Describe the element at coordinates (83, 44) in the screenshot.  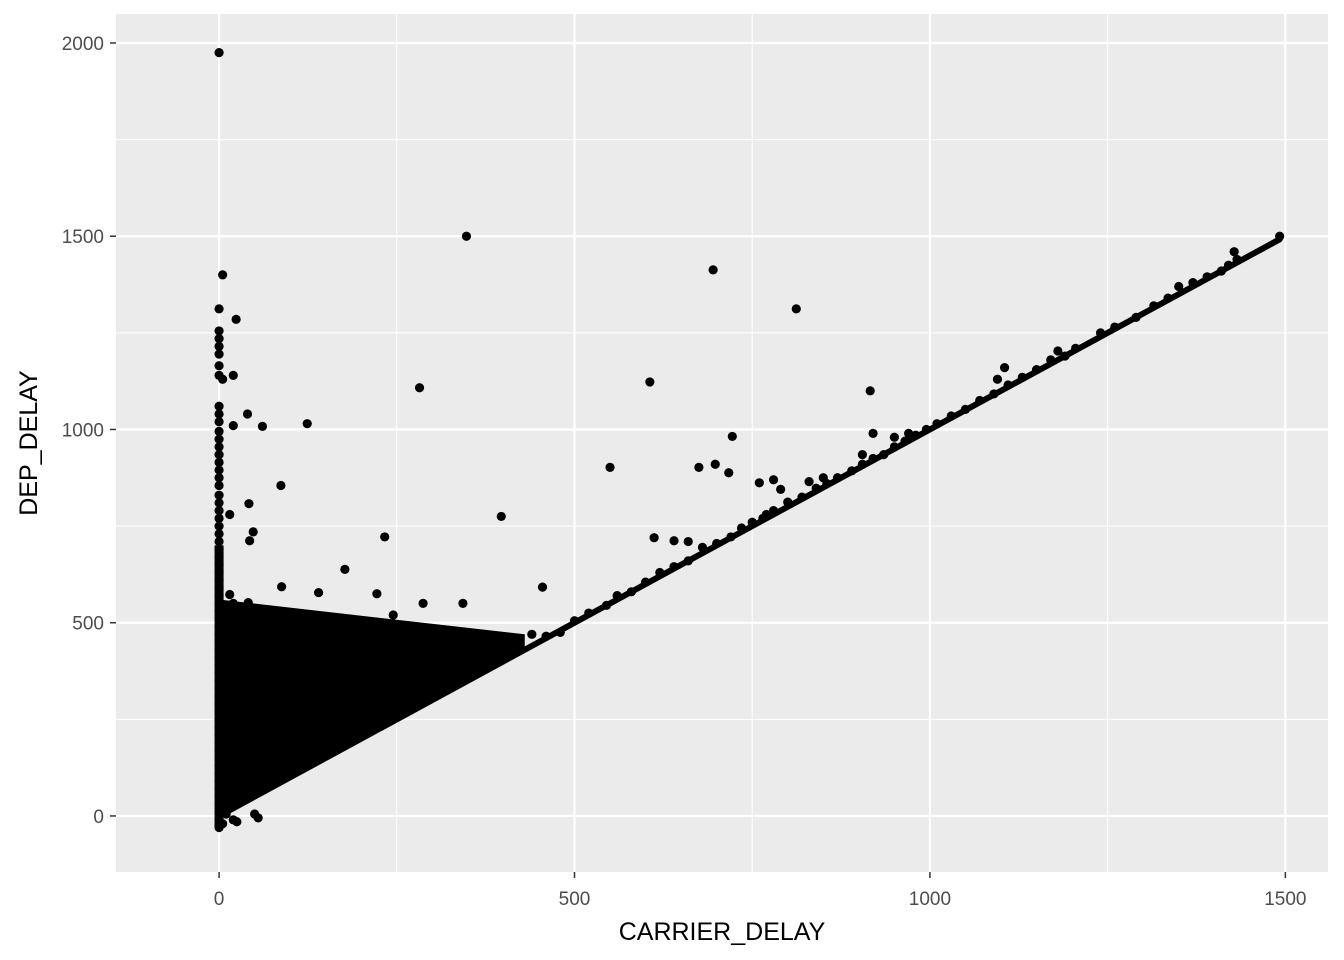
I see `y-tick-label: 2000` at that location.